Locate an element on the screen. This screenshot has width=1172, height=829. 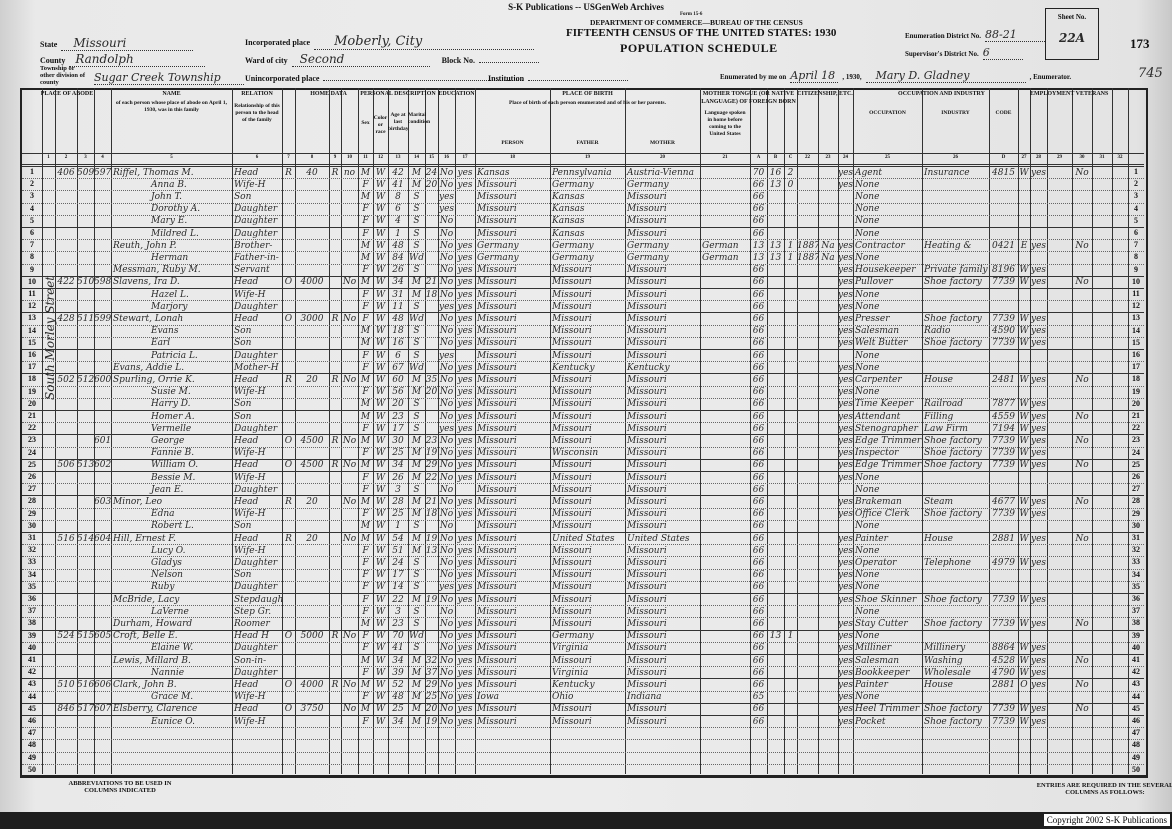
cell-name: Lucy O. is located at coordinates (168, 550).